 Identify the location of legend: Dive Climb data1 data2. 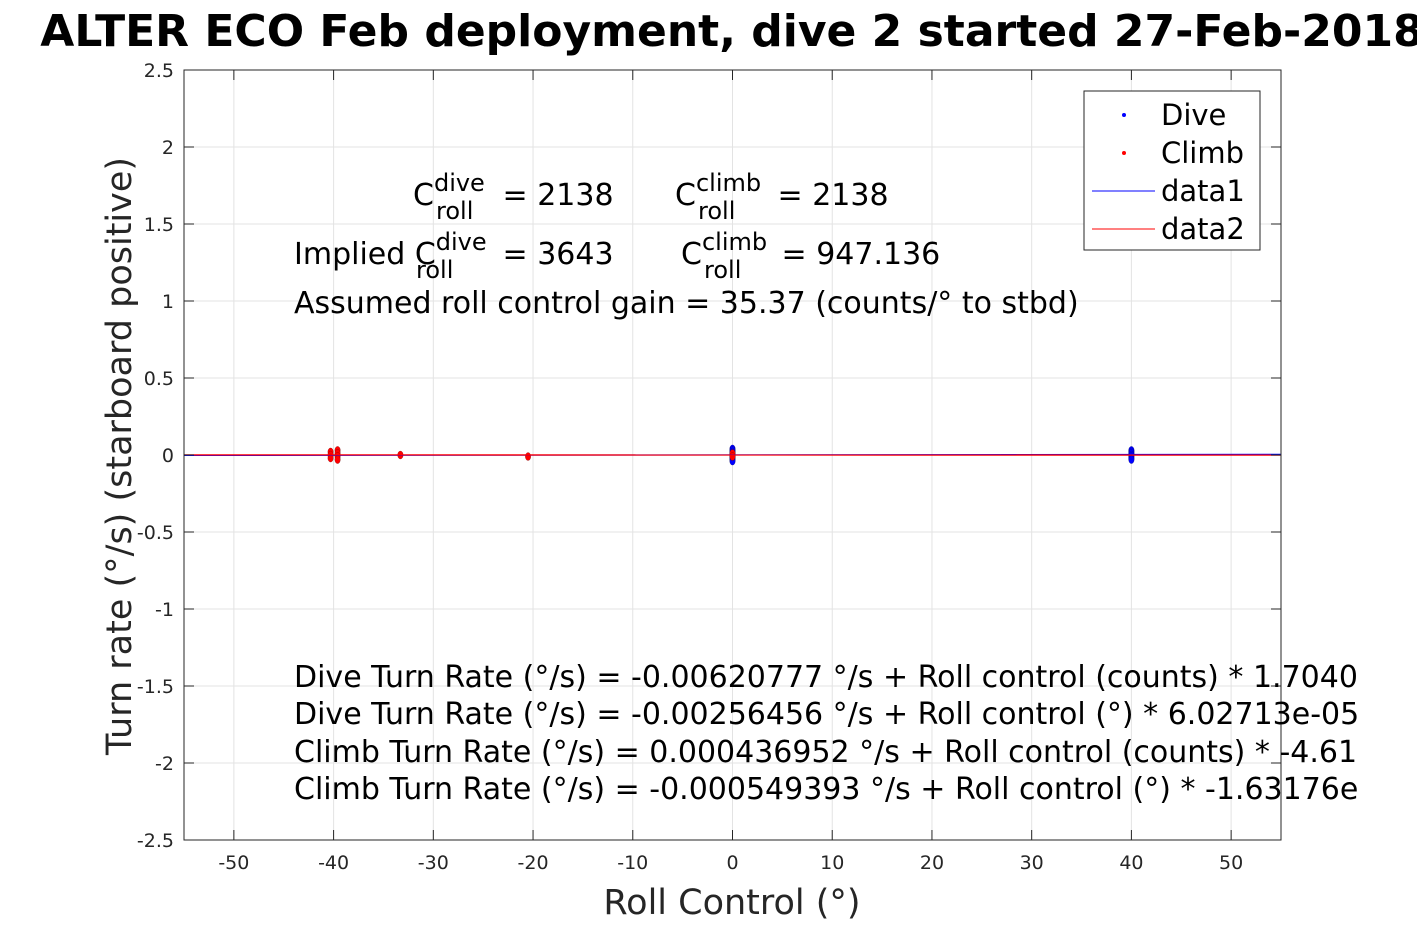
(1172, 170).